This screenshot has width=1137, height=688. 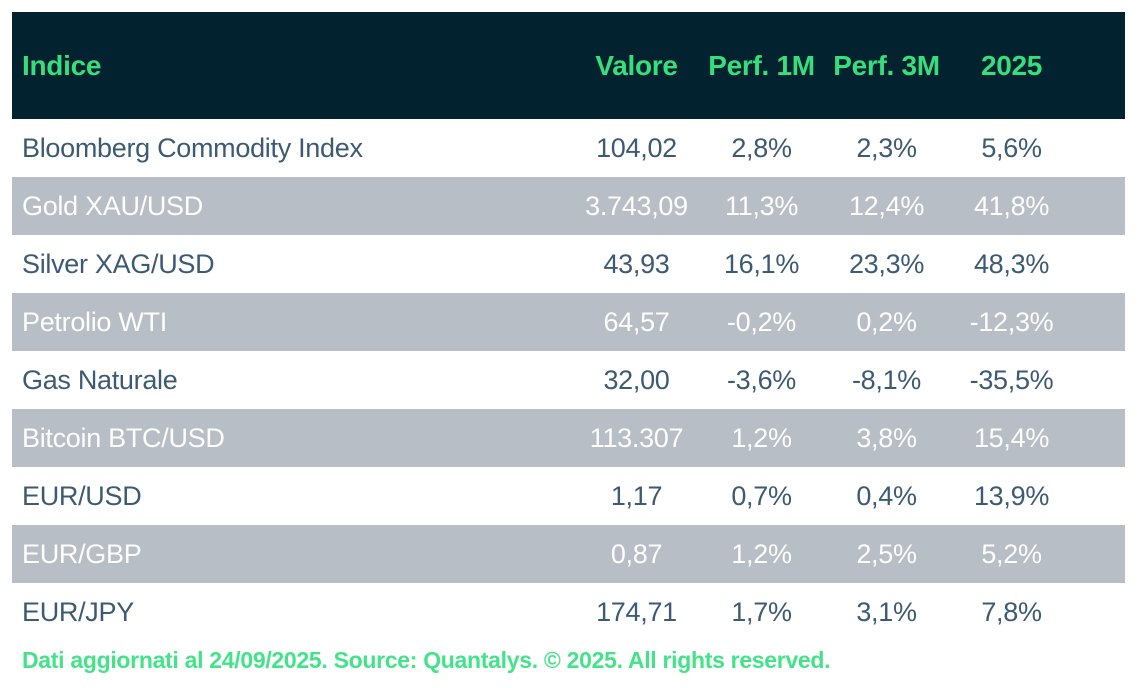 What do you see at coordinates (636, 147) in the screenshot?
I see `cell-valore: 104,02` at bounding box center [636, 147].